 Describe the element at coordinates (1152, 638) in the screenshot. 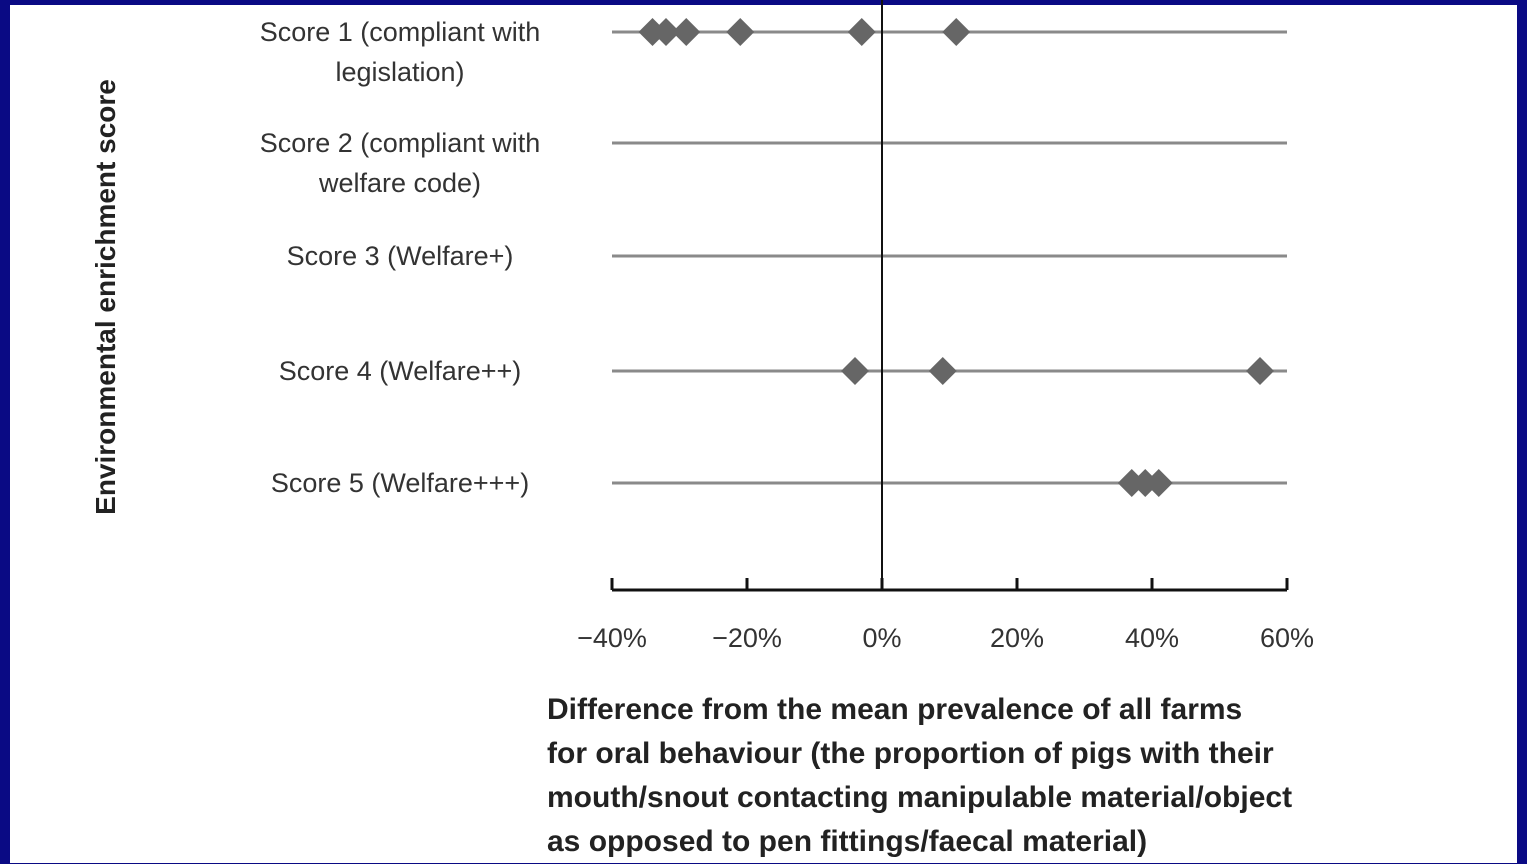

I see `x-tick-label: 40%` at that location.